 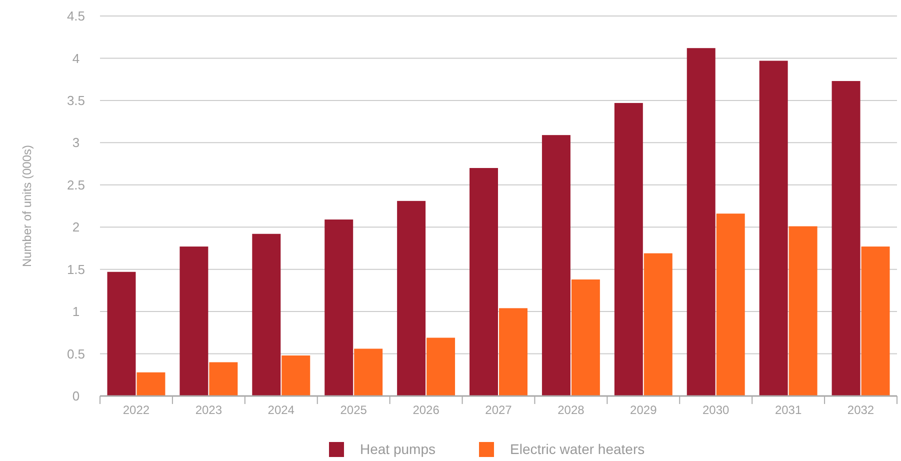 I want to click on x-tick-label: 2030, so click(x=716, y=410).